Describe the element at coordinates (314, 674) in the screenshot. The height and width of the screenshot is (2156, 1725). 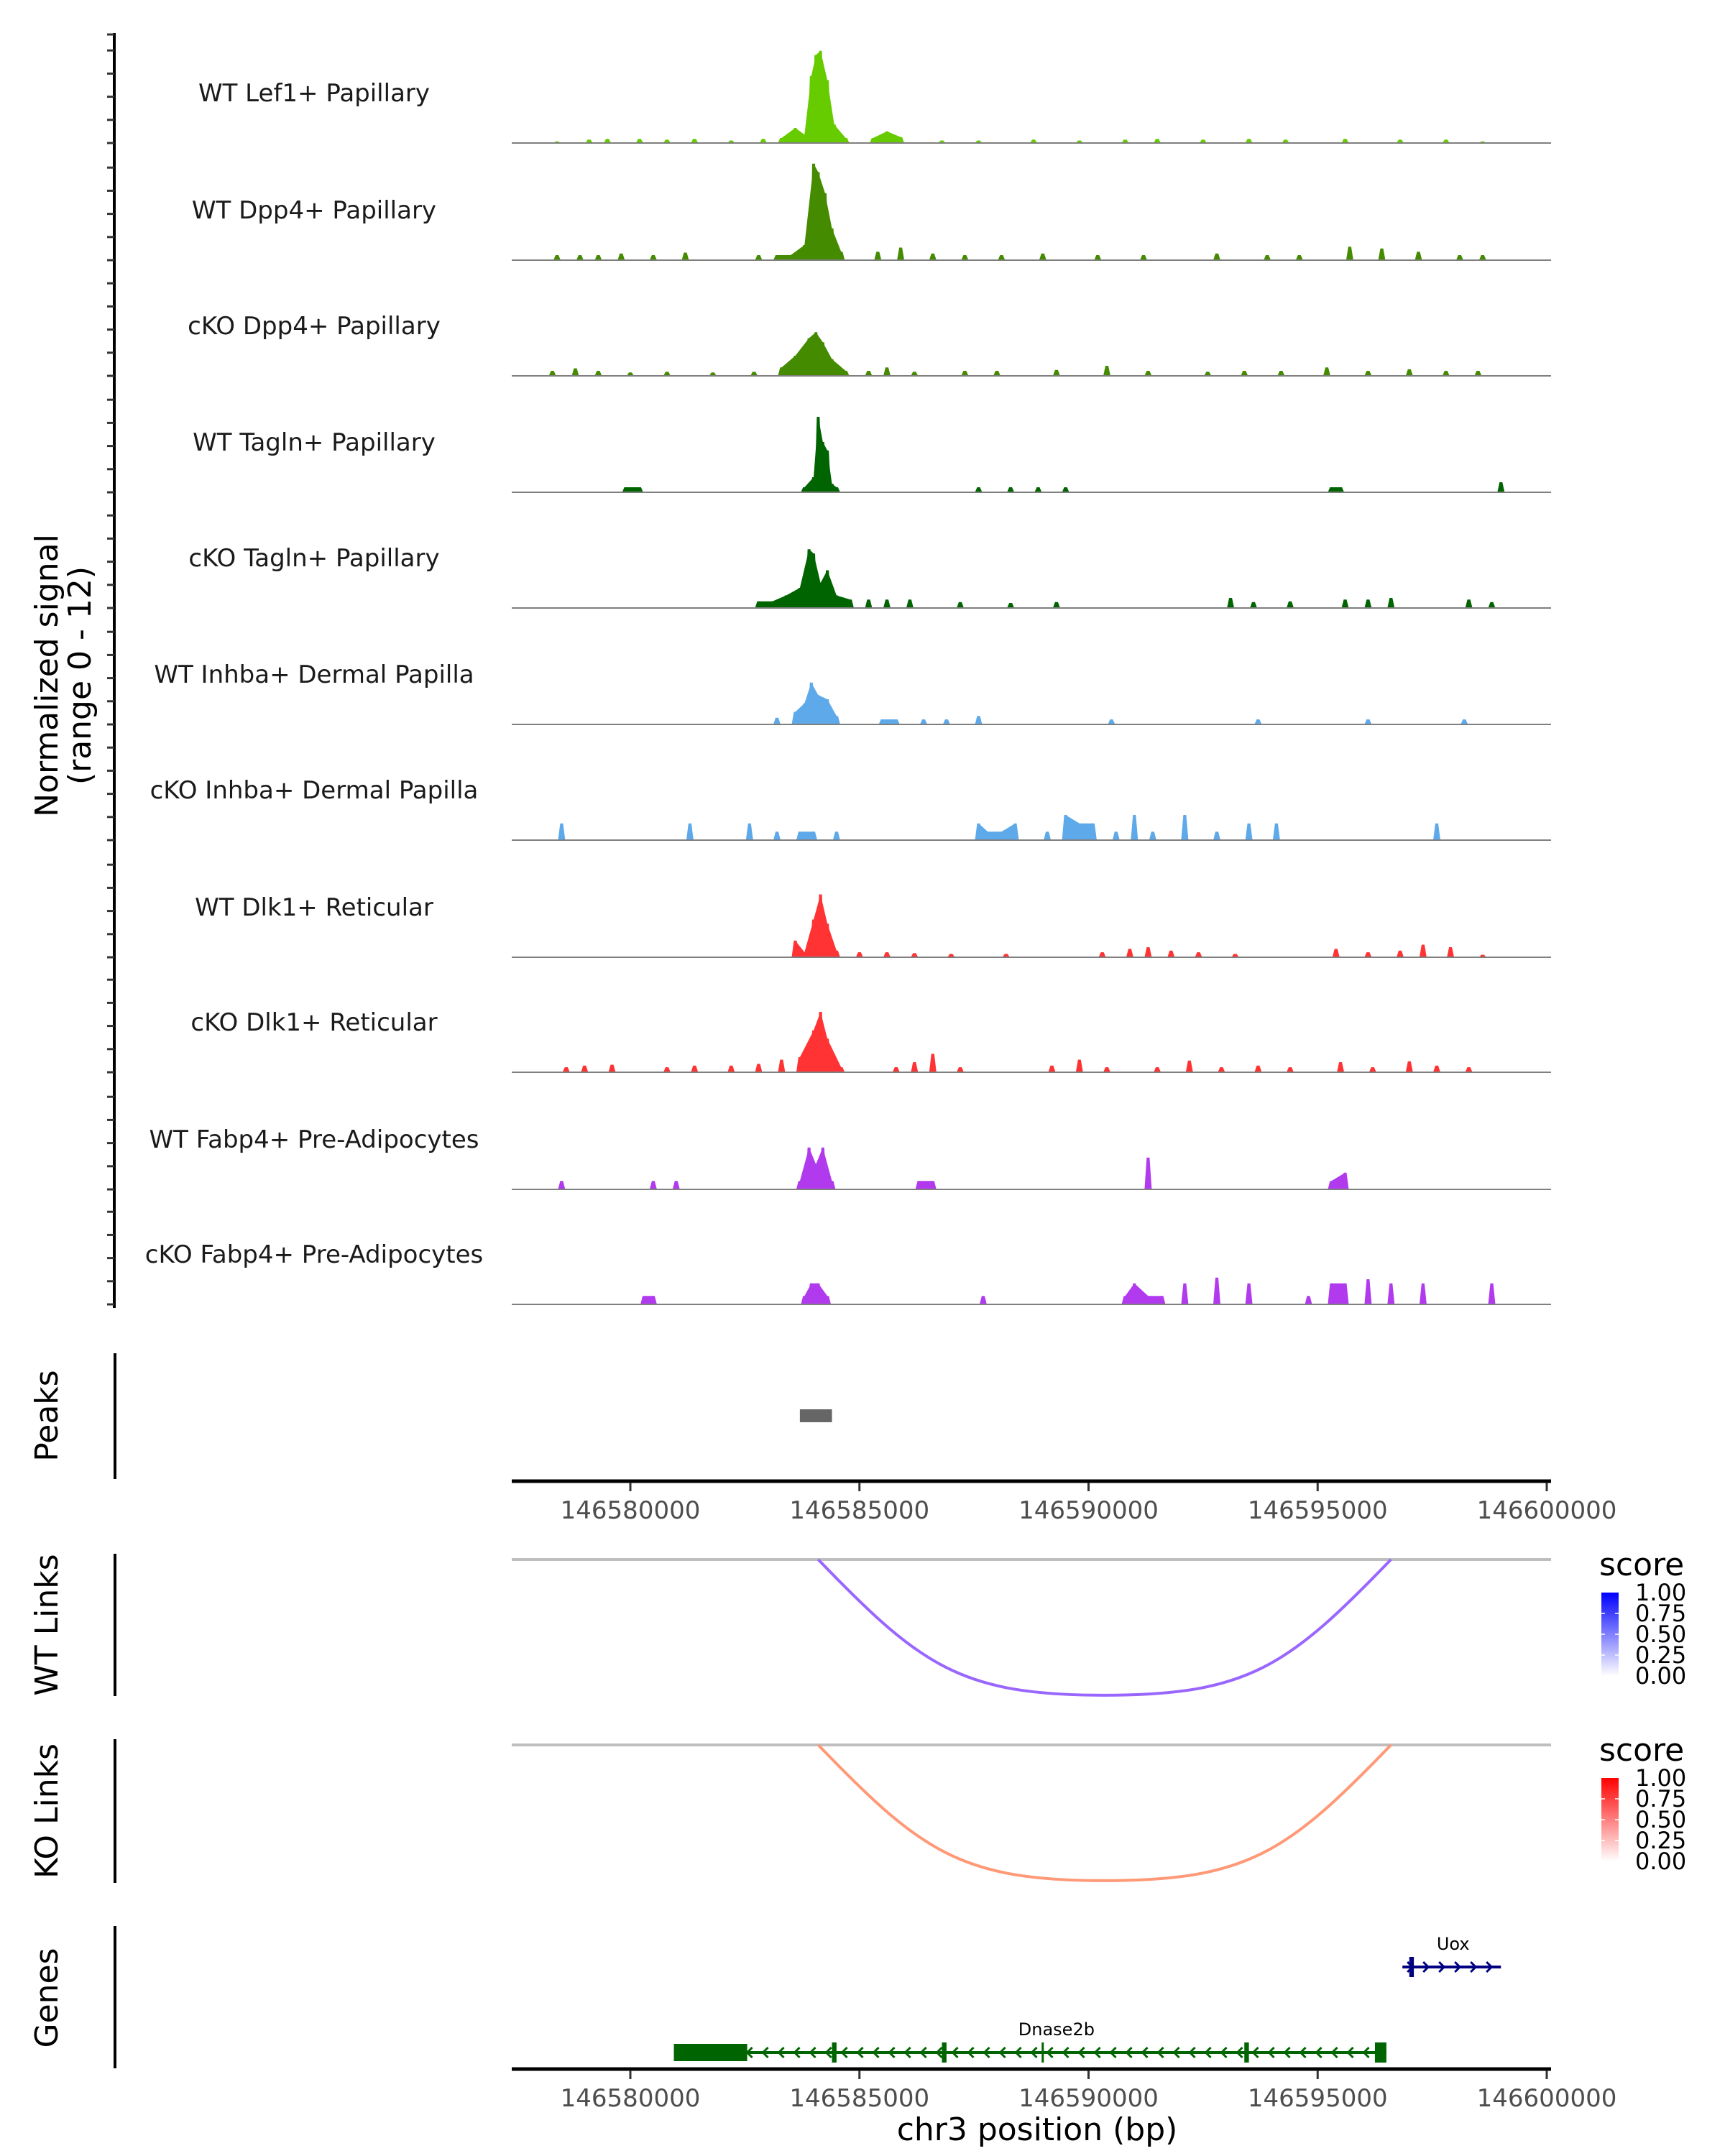
I see `track-label: WT Inhba+ Dermal Papilla` at that location.